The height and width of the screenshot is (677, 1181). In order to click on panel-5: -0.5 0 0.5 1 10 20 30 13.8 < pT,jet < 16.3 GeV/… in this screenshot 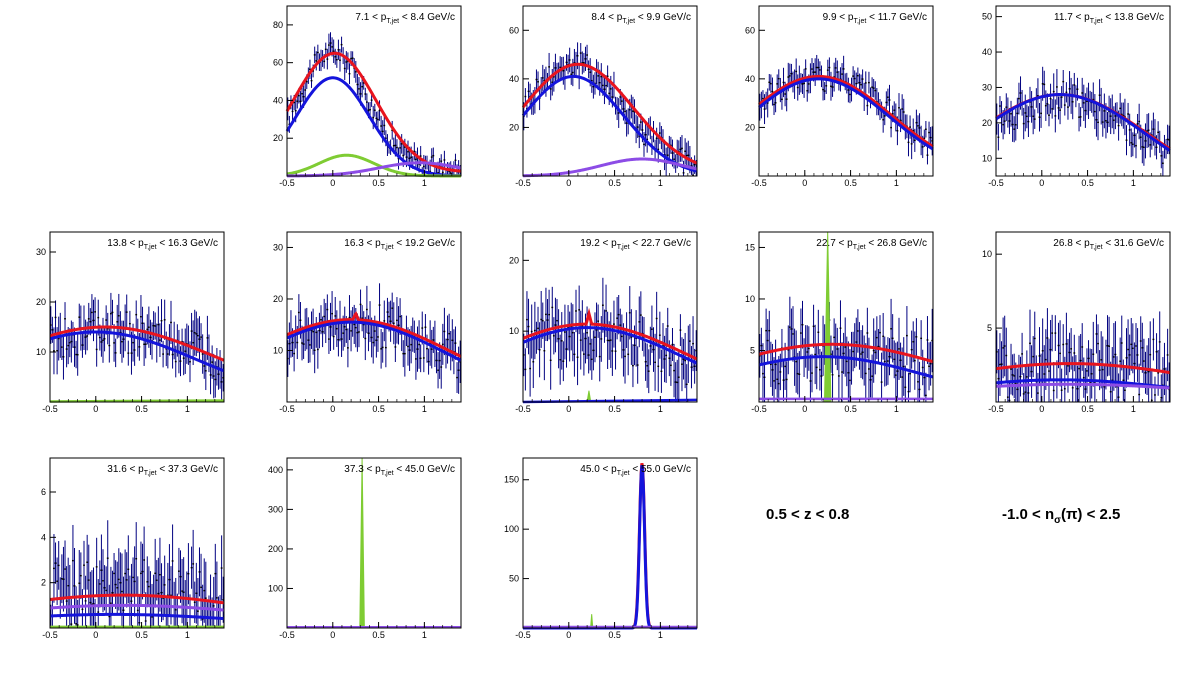, I will do `click(130, 322)`.